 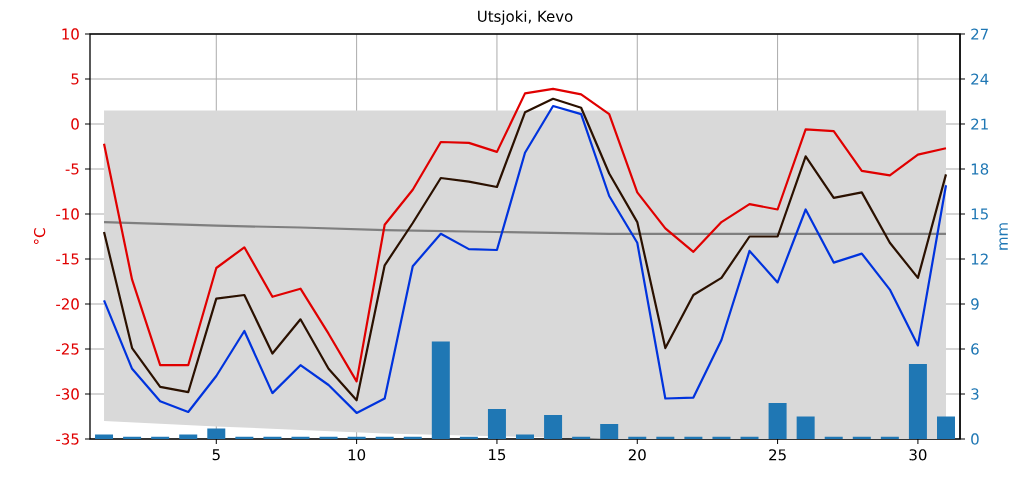 I want to click on y2-tick-label: 0, so click(x=975, y=439).